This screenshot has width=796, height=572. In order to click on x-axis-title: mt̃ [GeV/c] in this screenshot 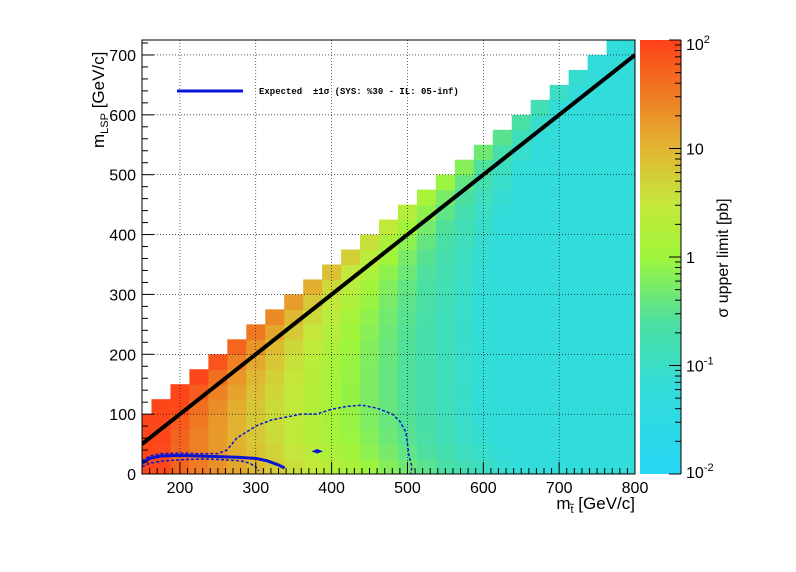, I will do `click(595, 505)`.